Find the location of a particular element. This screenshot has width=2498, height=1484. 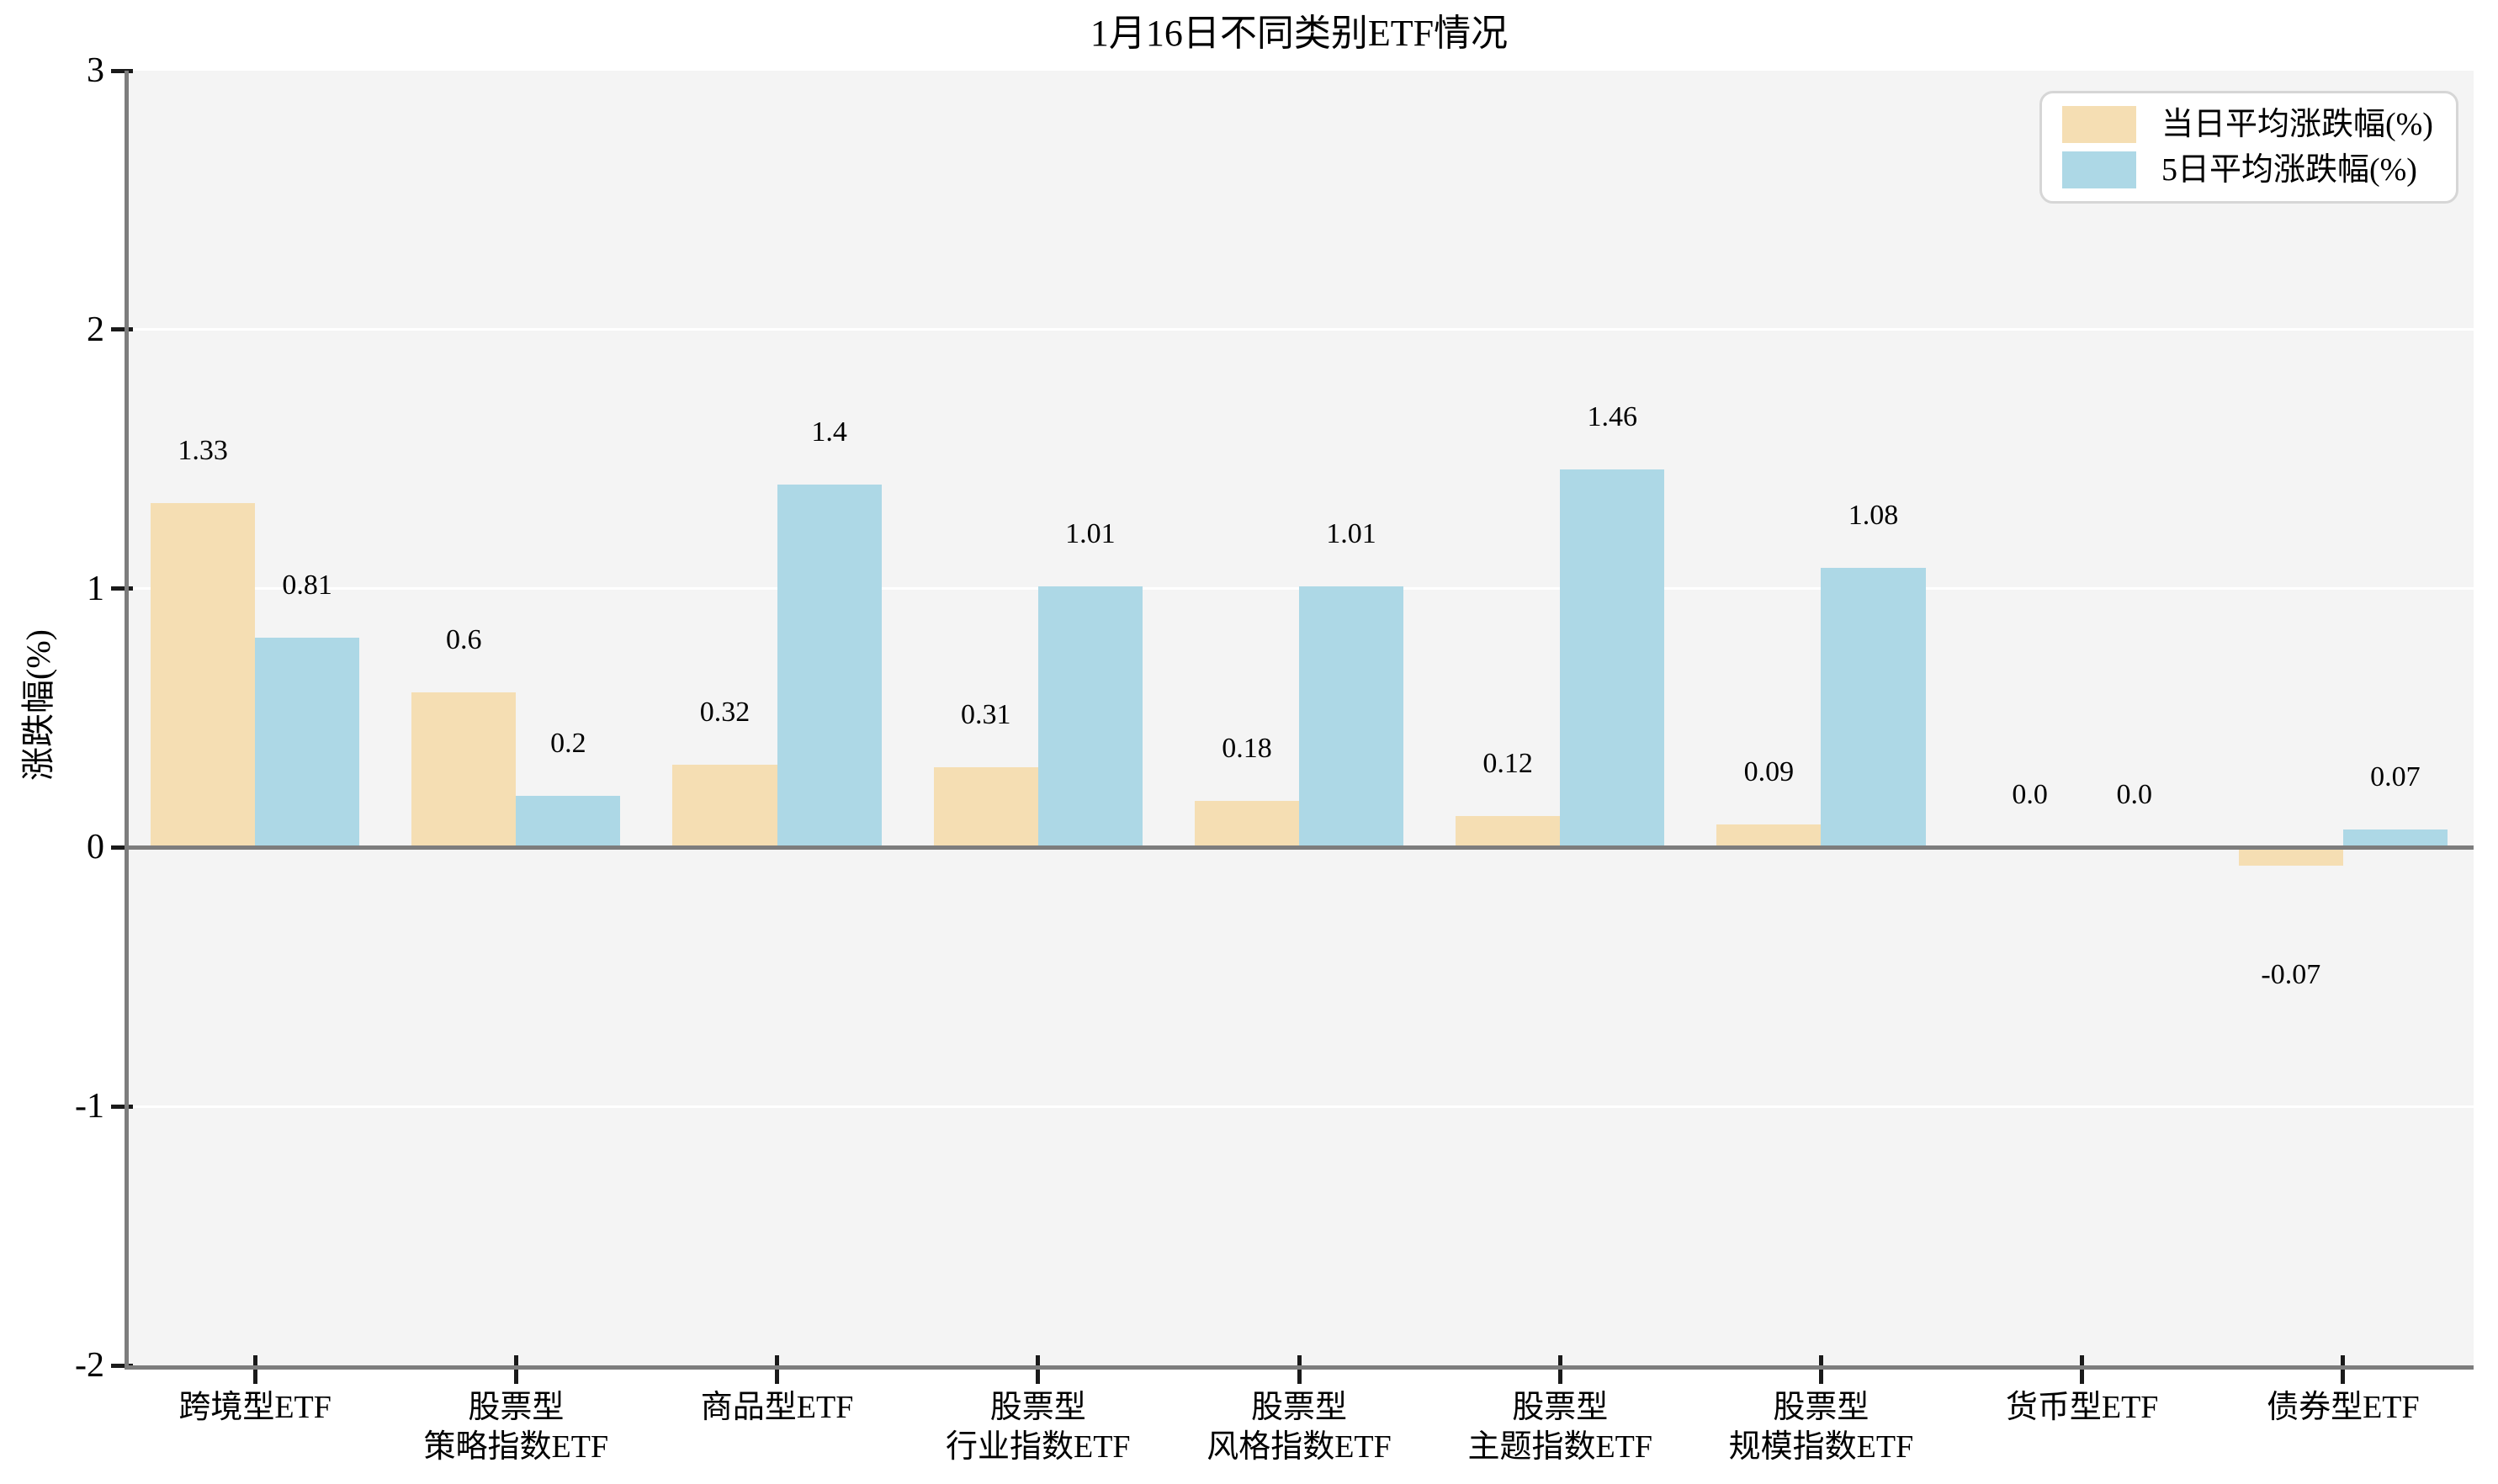

x-tick-label: 货币型ETF is located at coordinates (2082, 1407).